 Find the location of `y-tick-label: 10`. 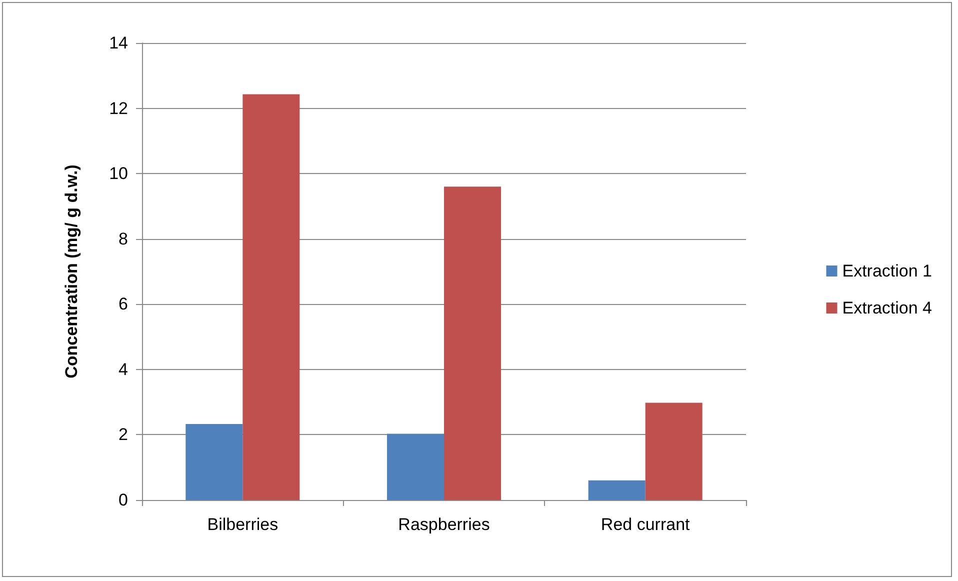

y-tick-label: 10 is located at coordinates (118, 174).